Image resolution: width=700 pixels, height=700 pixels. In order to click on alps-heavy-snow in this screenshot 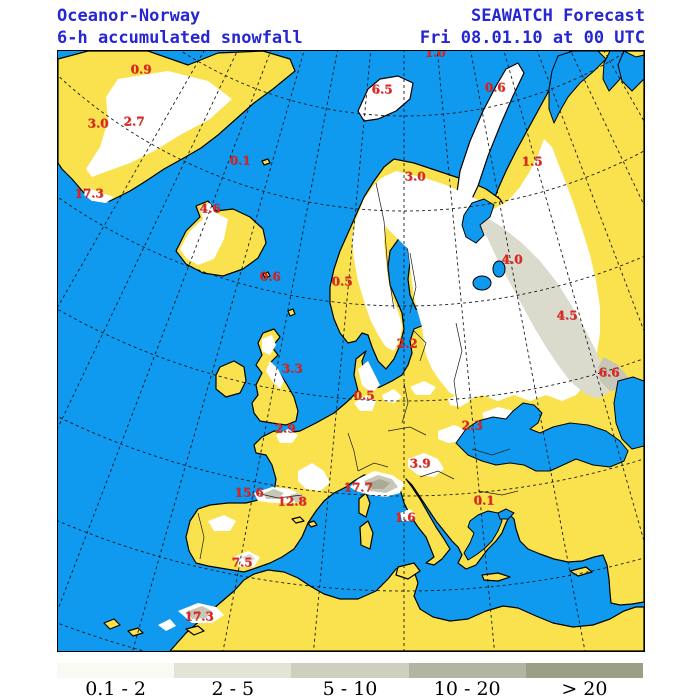, I will do `click(379, 484)`.